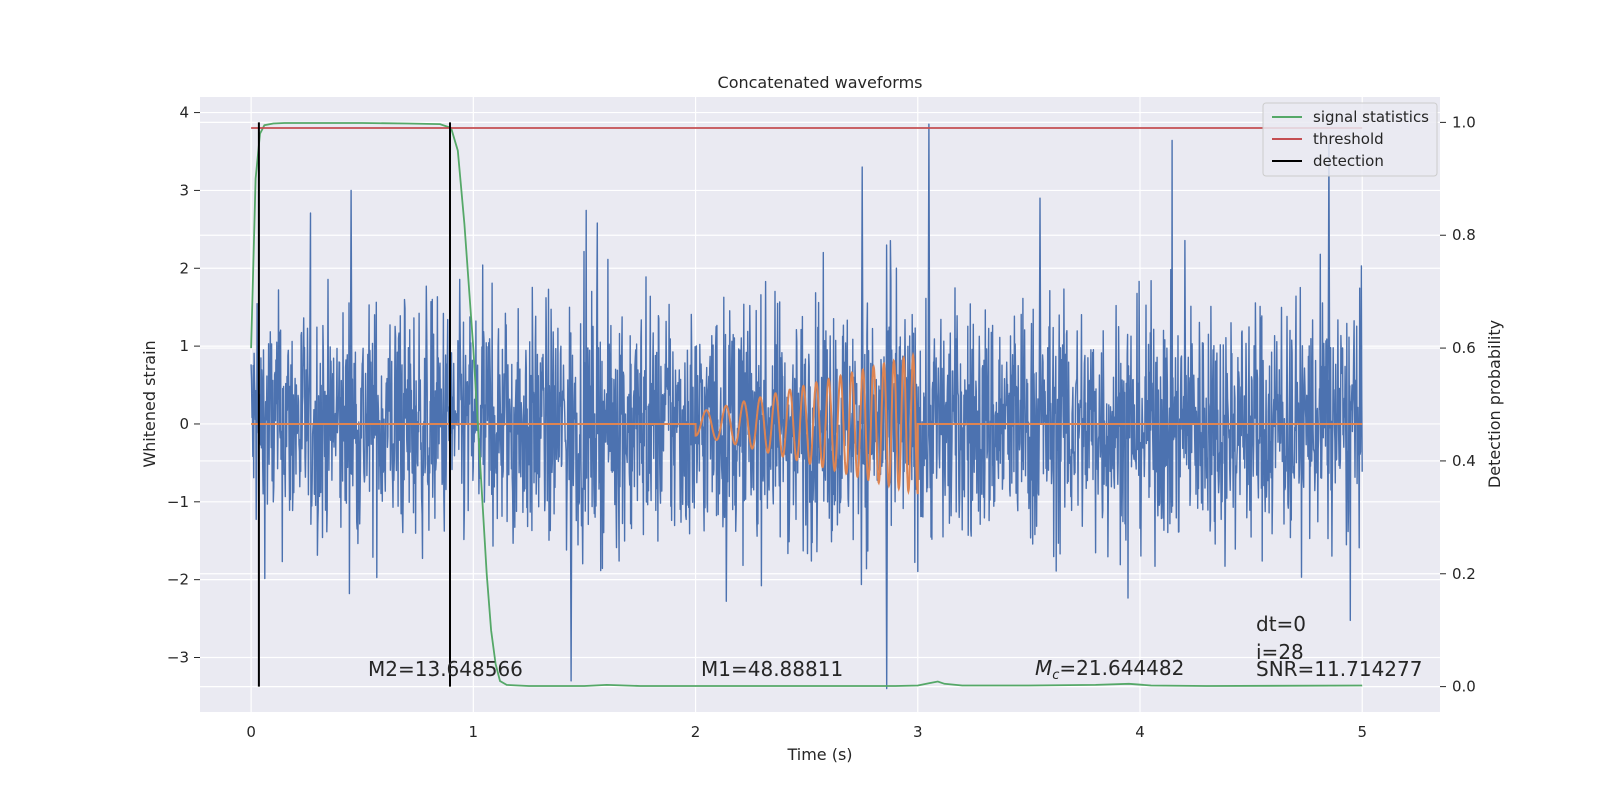 The image size is (1600, 800). What do you see at coordinates (184, 190) in the screenshot?
I see `y-tick-label-left: 3` at bounding box center [184, 190].